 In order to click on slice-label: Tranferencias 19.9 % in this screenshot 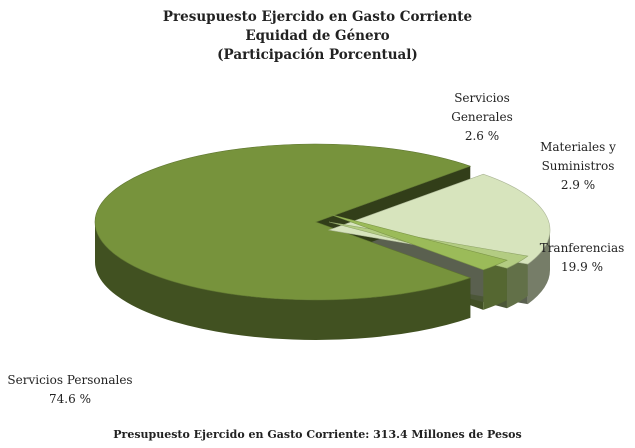, I will do `click(582, 257)`.